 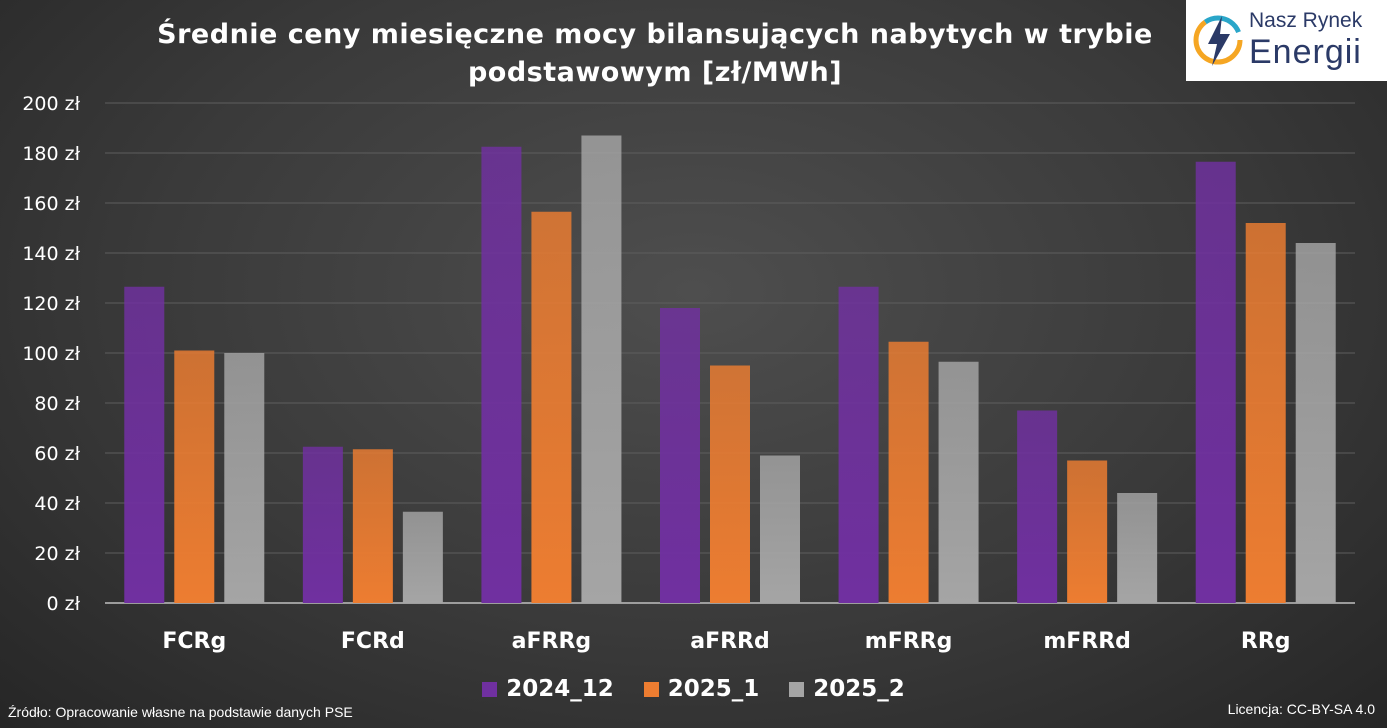 What do you see at coordinates (859, 689) in the screenshot?
I see `legend-label: 2025_2` at bounding box center [859, 689].